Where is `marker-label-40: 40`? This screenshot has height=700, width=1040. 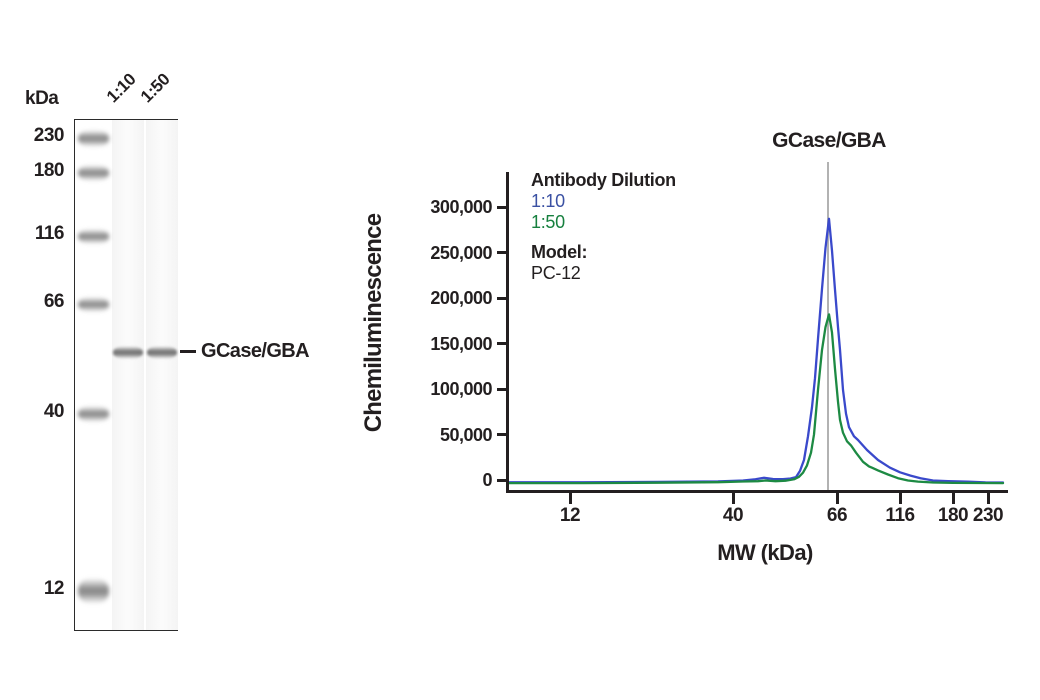 marker-label-40: 40 is located at coordinates (54, 411).